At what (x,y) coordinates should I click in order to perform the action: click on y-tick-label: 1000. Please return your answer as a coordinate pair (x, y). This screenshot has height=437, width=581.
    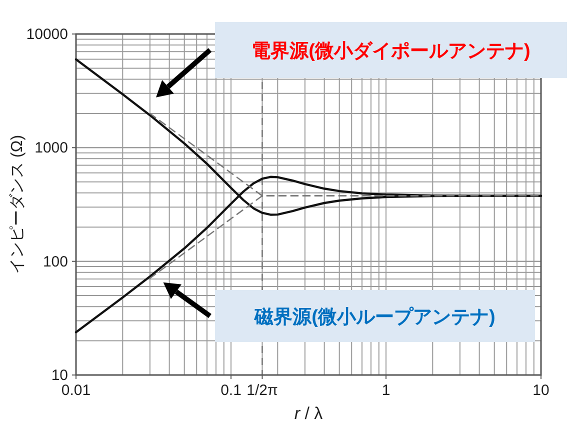
    Looking at the image, I should click on (51, 148).